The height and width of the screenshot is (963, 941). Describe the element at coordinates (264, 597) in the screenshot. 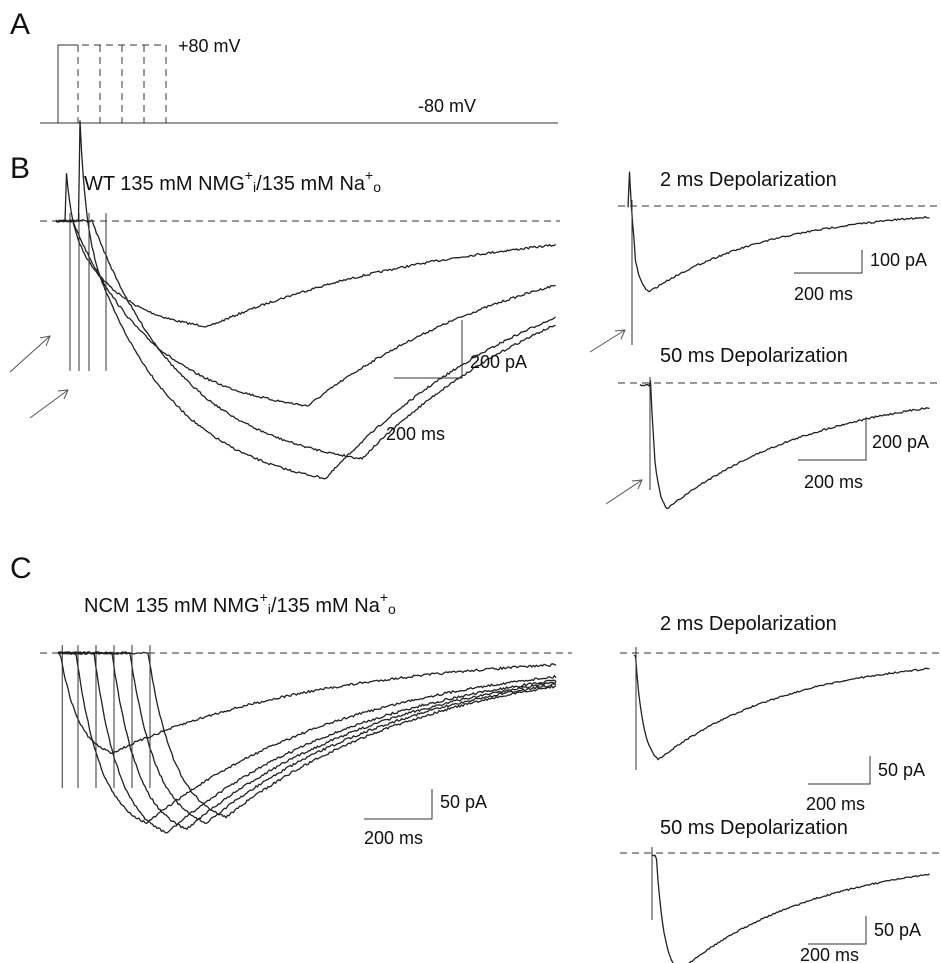

I see `panel-c-title-sup1: +` at that location.